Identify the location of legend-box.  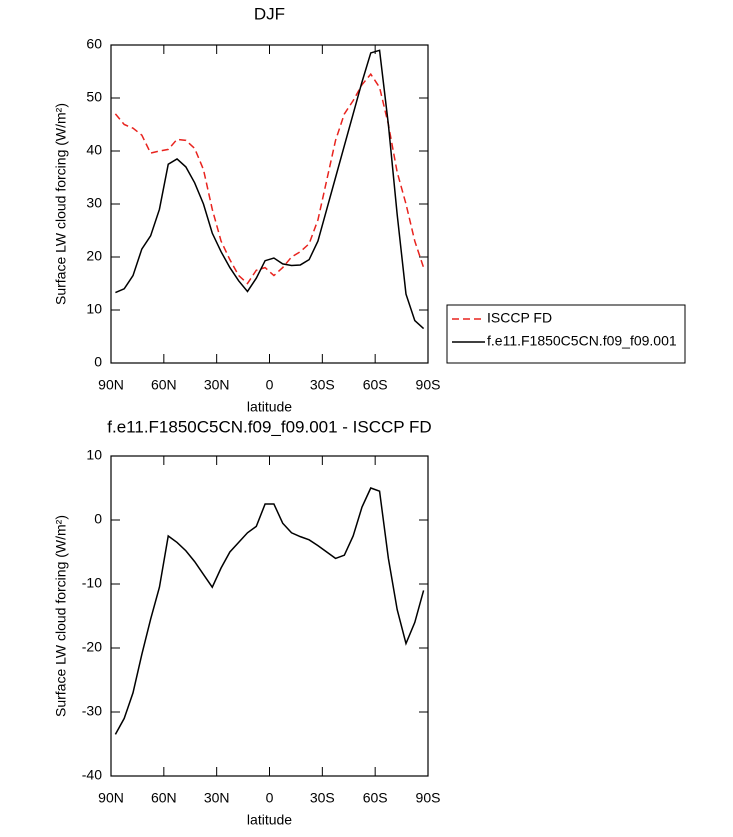
(566, 334).